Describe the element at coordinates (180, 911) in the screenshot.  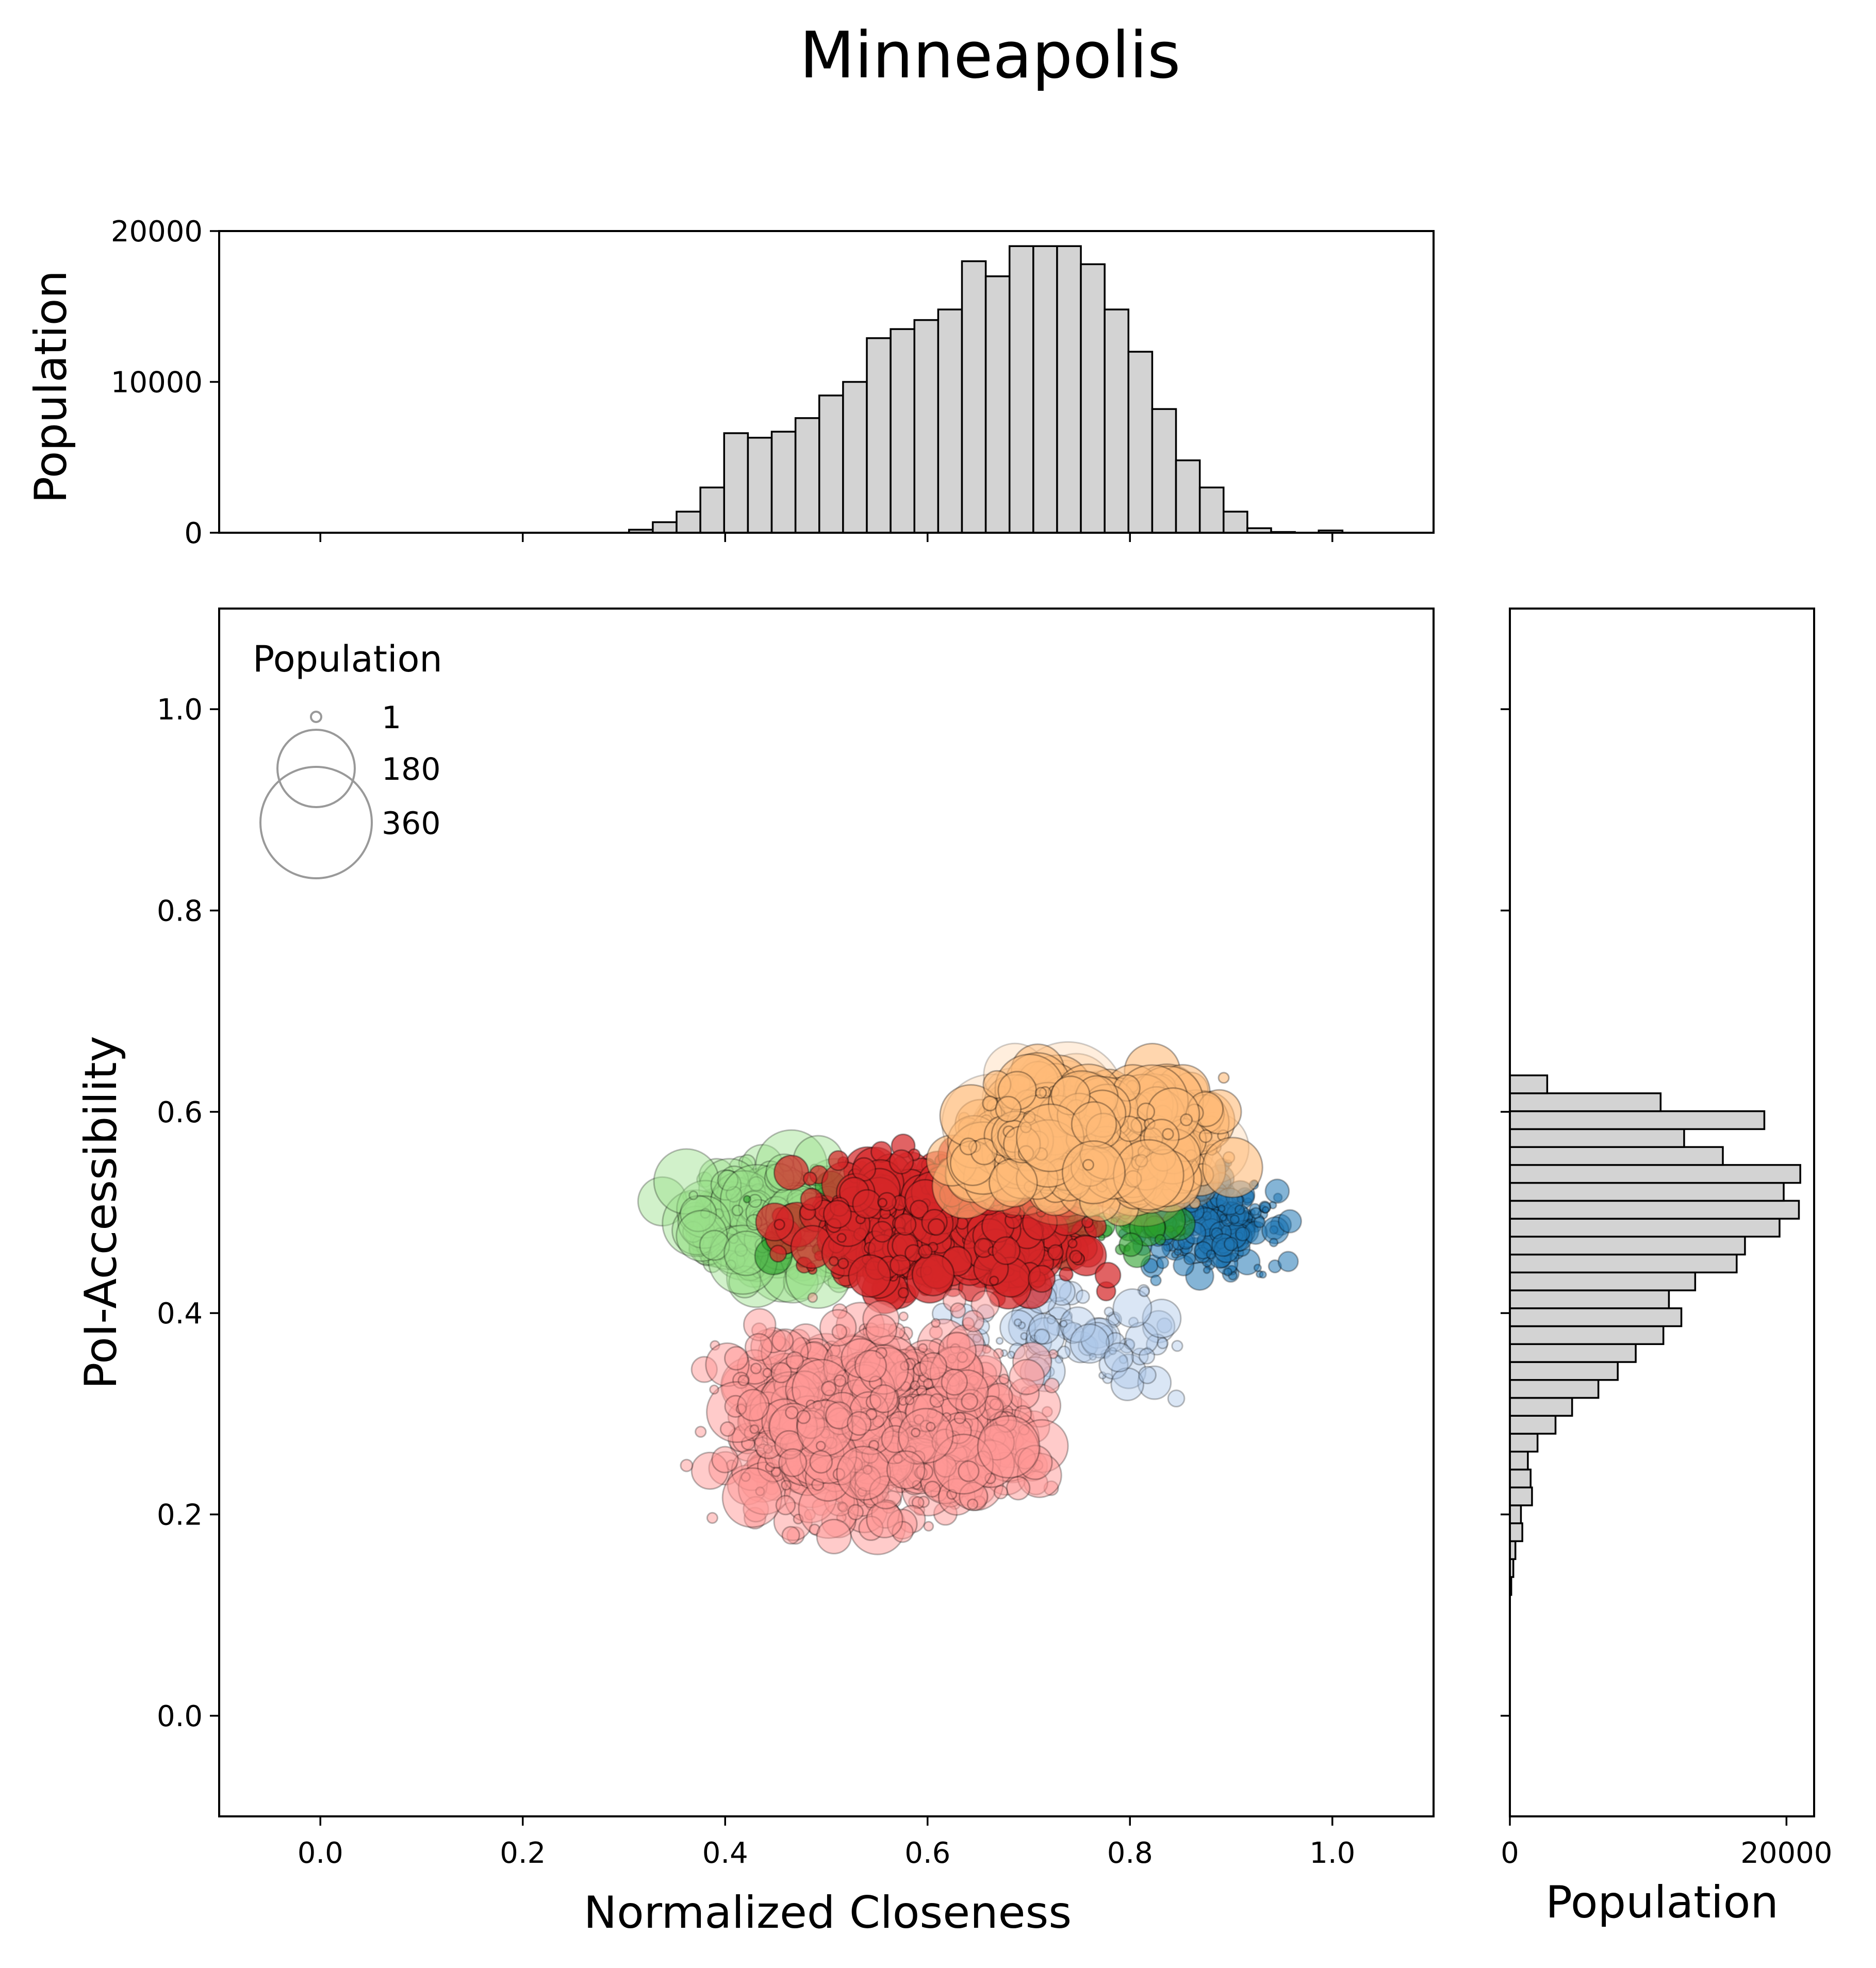
I see `scatter-ytick-label: 0.8` at that location.